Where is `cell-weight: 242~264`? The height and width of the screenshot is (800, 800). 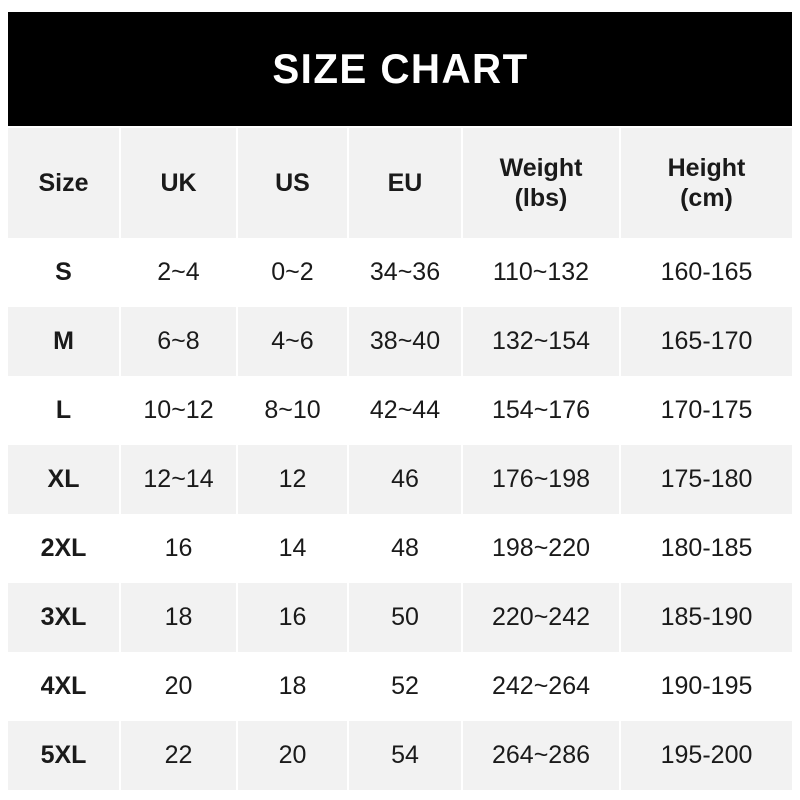
cell-weight: 242~264 is located at coordinates (541, 686).